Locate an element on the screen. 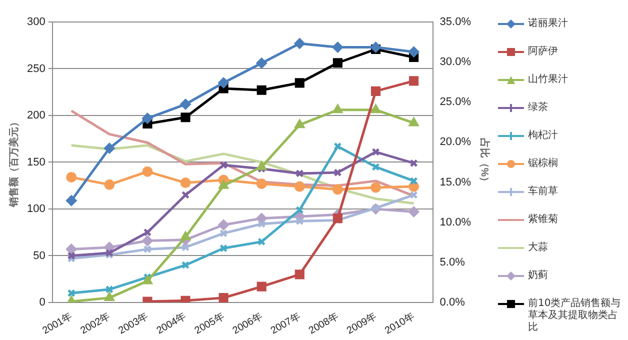 Image resolution: width=628 pixels, height=340 pixels. x-tick-label: 2009年 is located at coordinates (361, 323).